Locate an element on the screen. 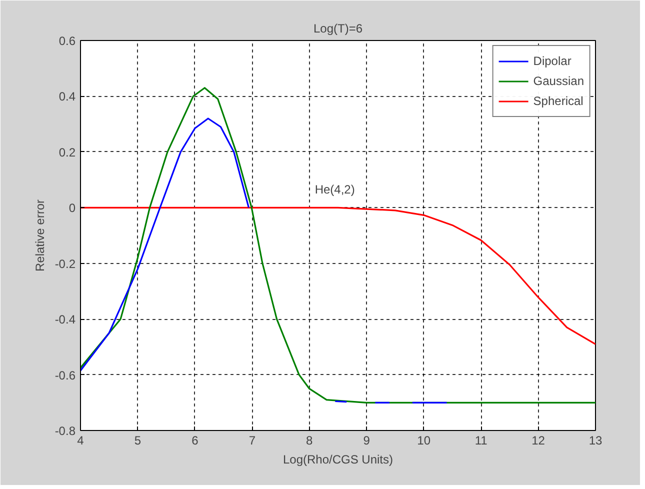  x-tick-label: 13 is located at coordinates (595, 441).